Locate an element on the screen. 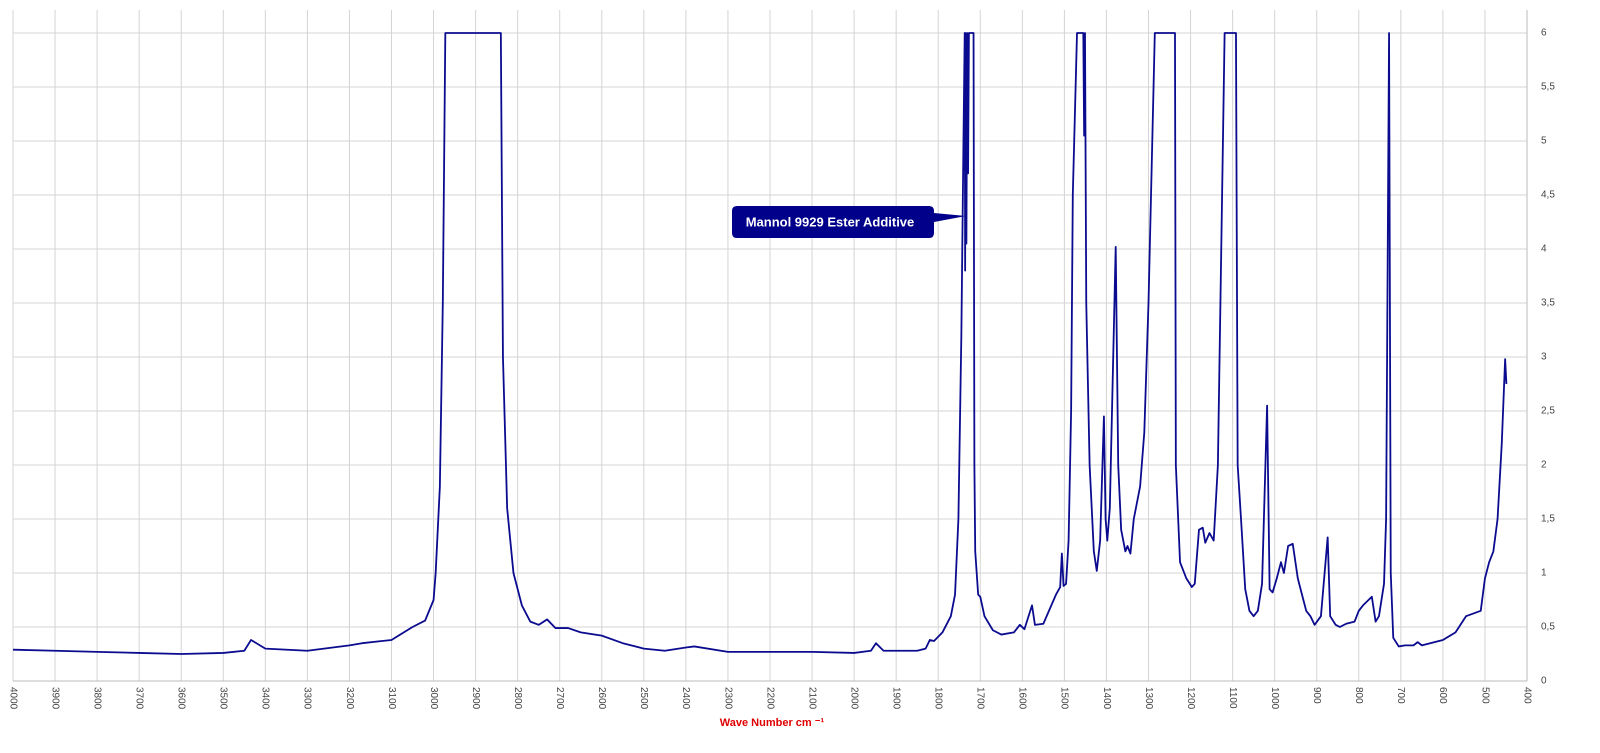 The height and width of the screenshot is (753, 1600). x-tick-label: 500 is located at coordinates (1484, 695).